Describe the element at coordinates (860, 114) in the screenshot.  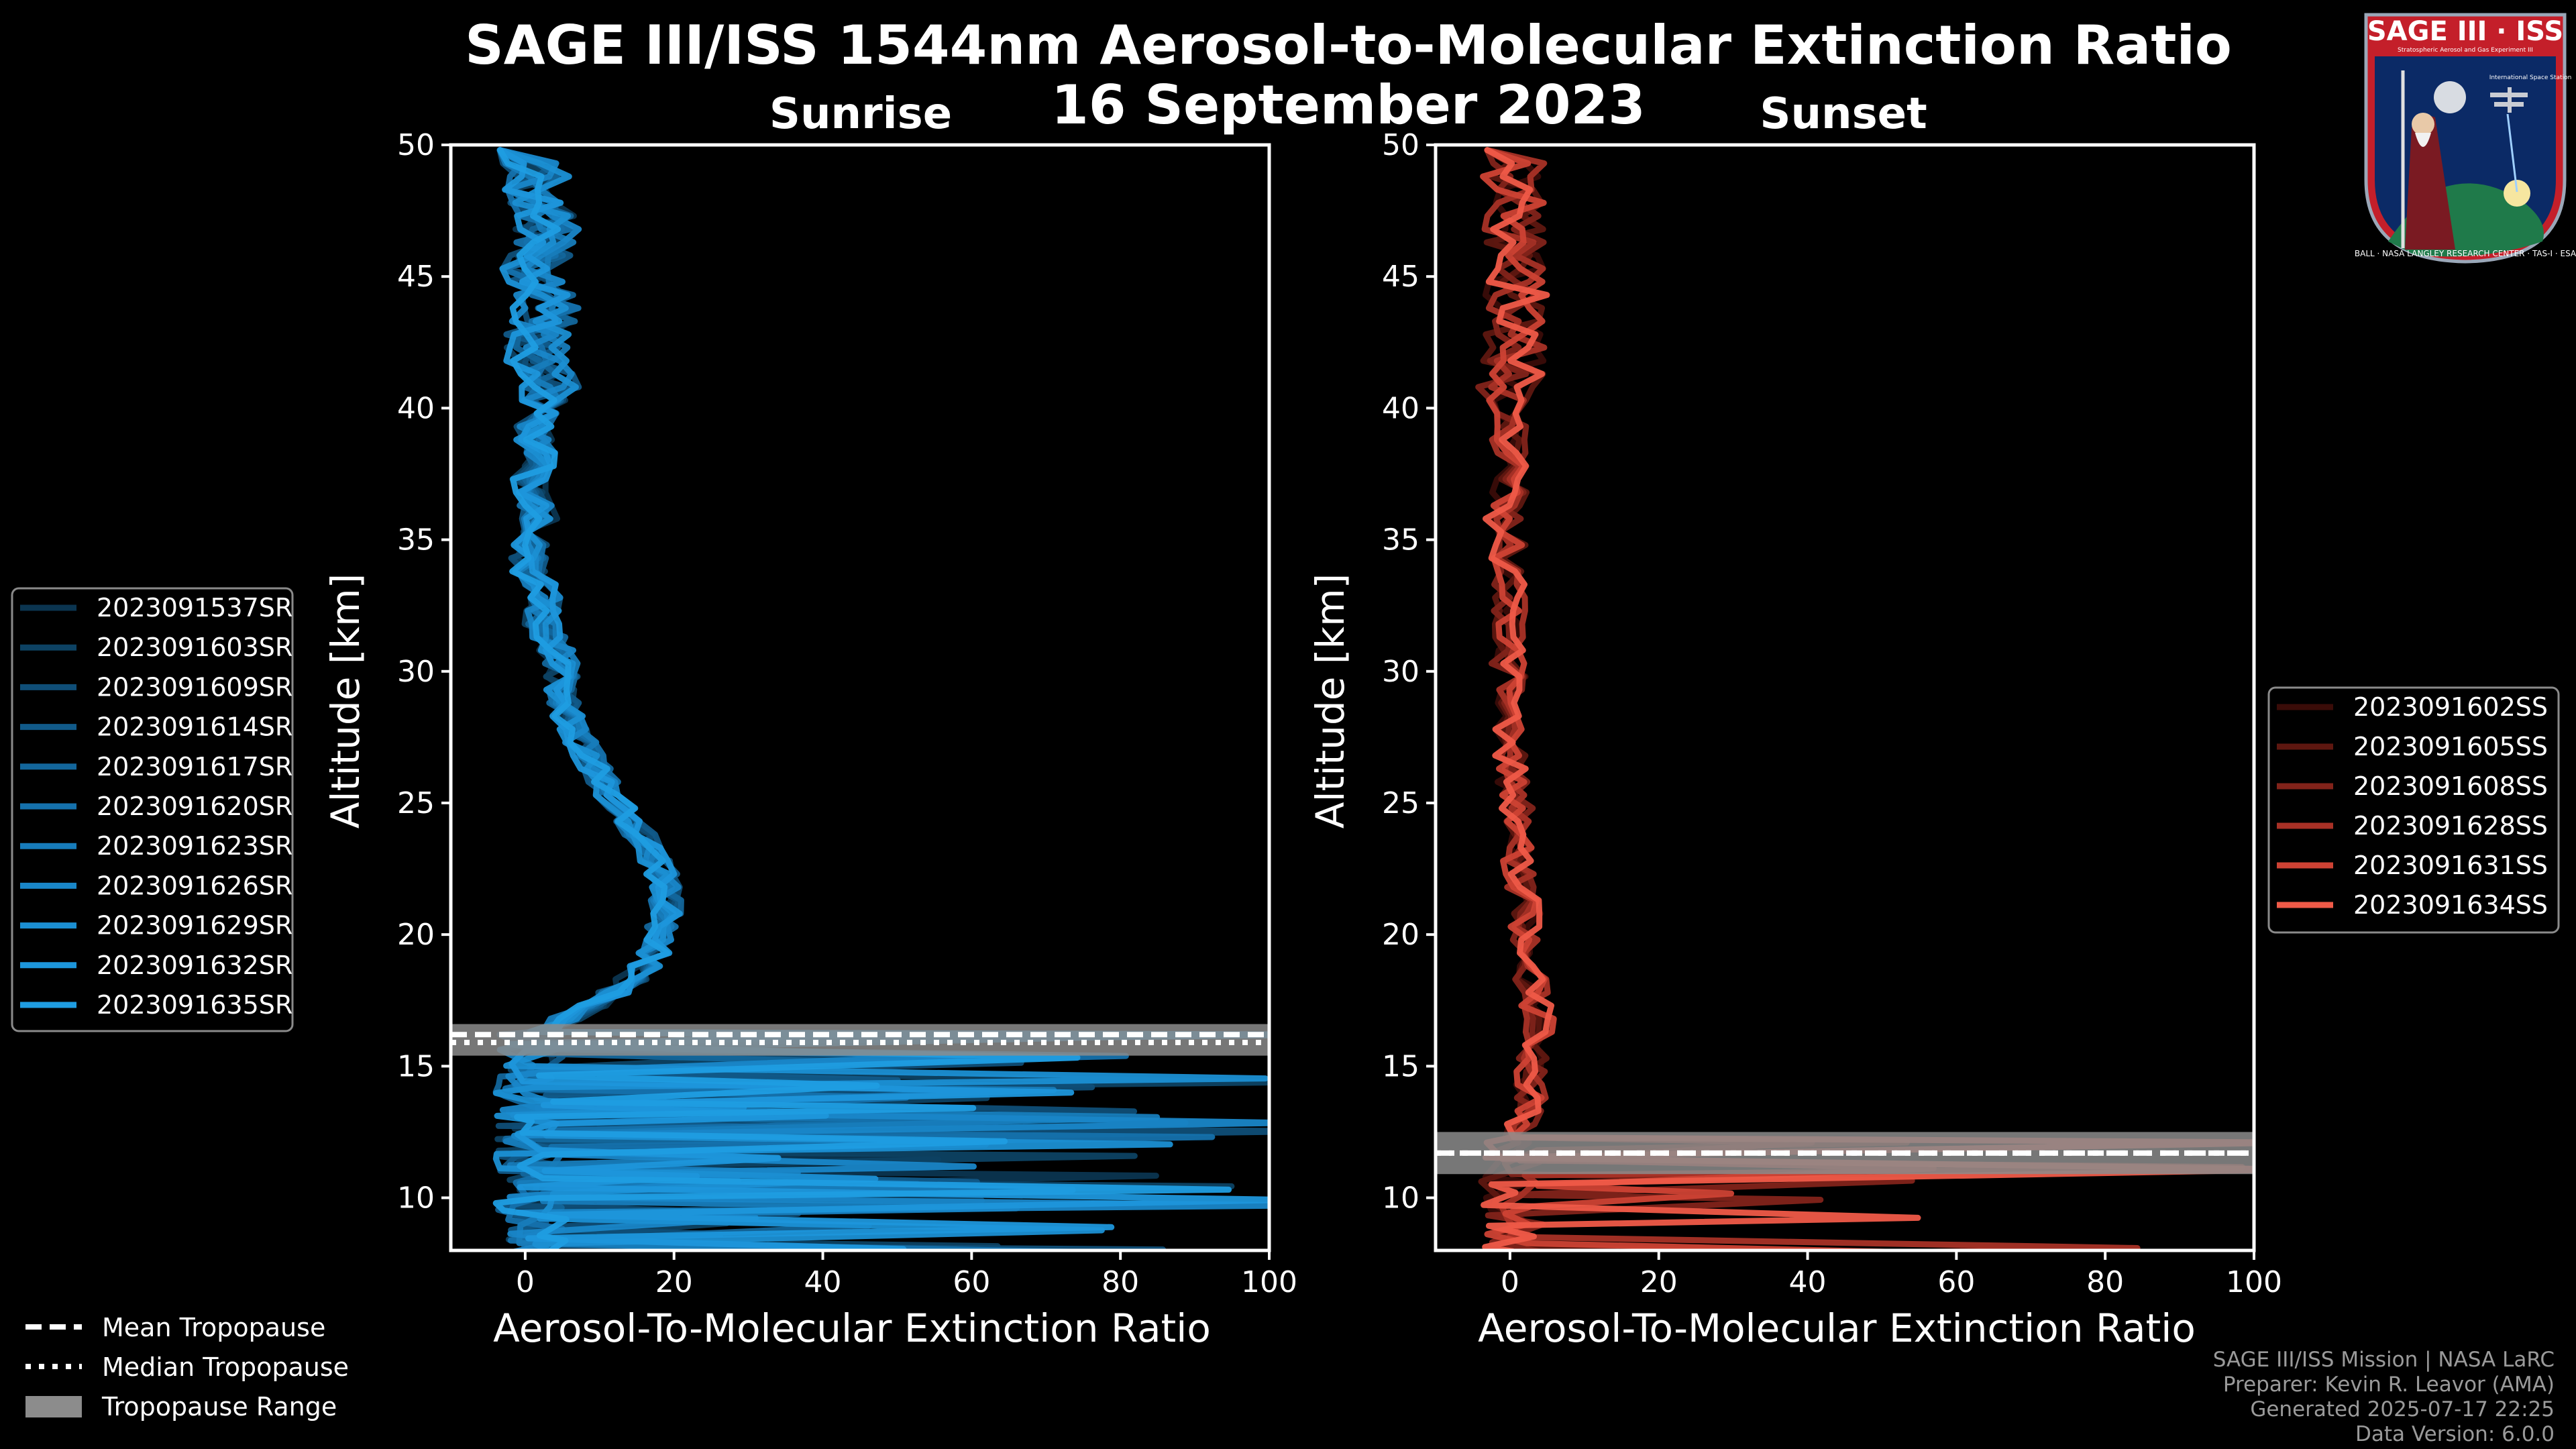
I see `sunrise-panel-title: Sunrise` at that location.